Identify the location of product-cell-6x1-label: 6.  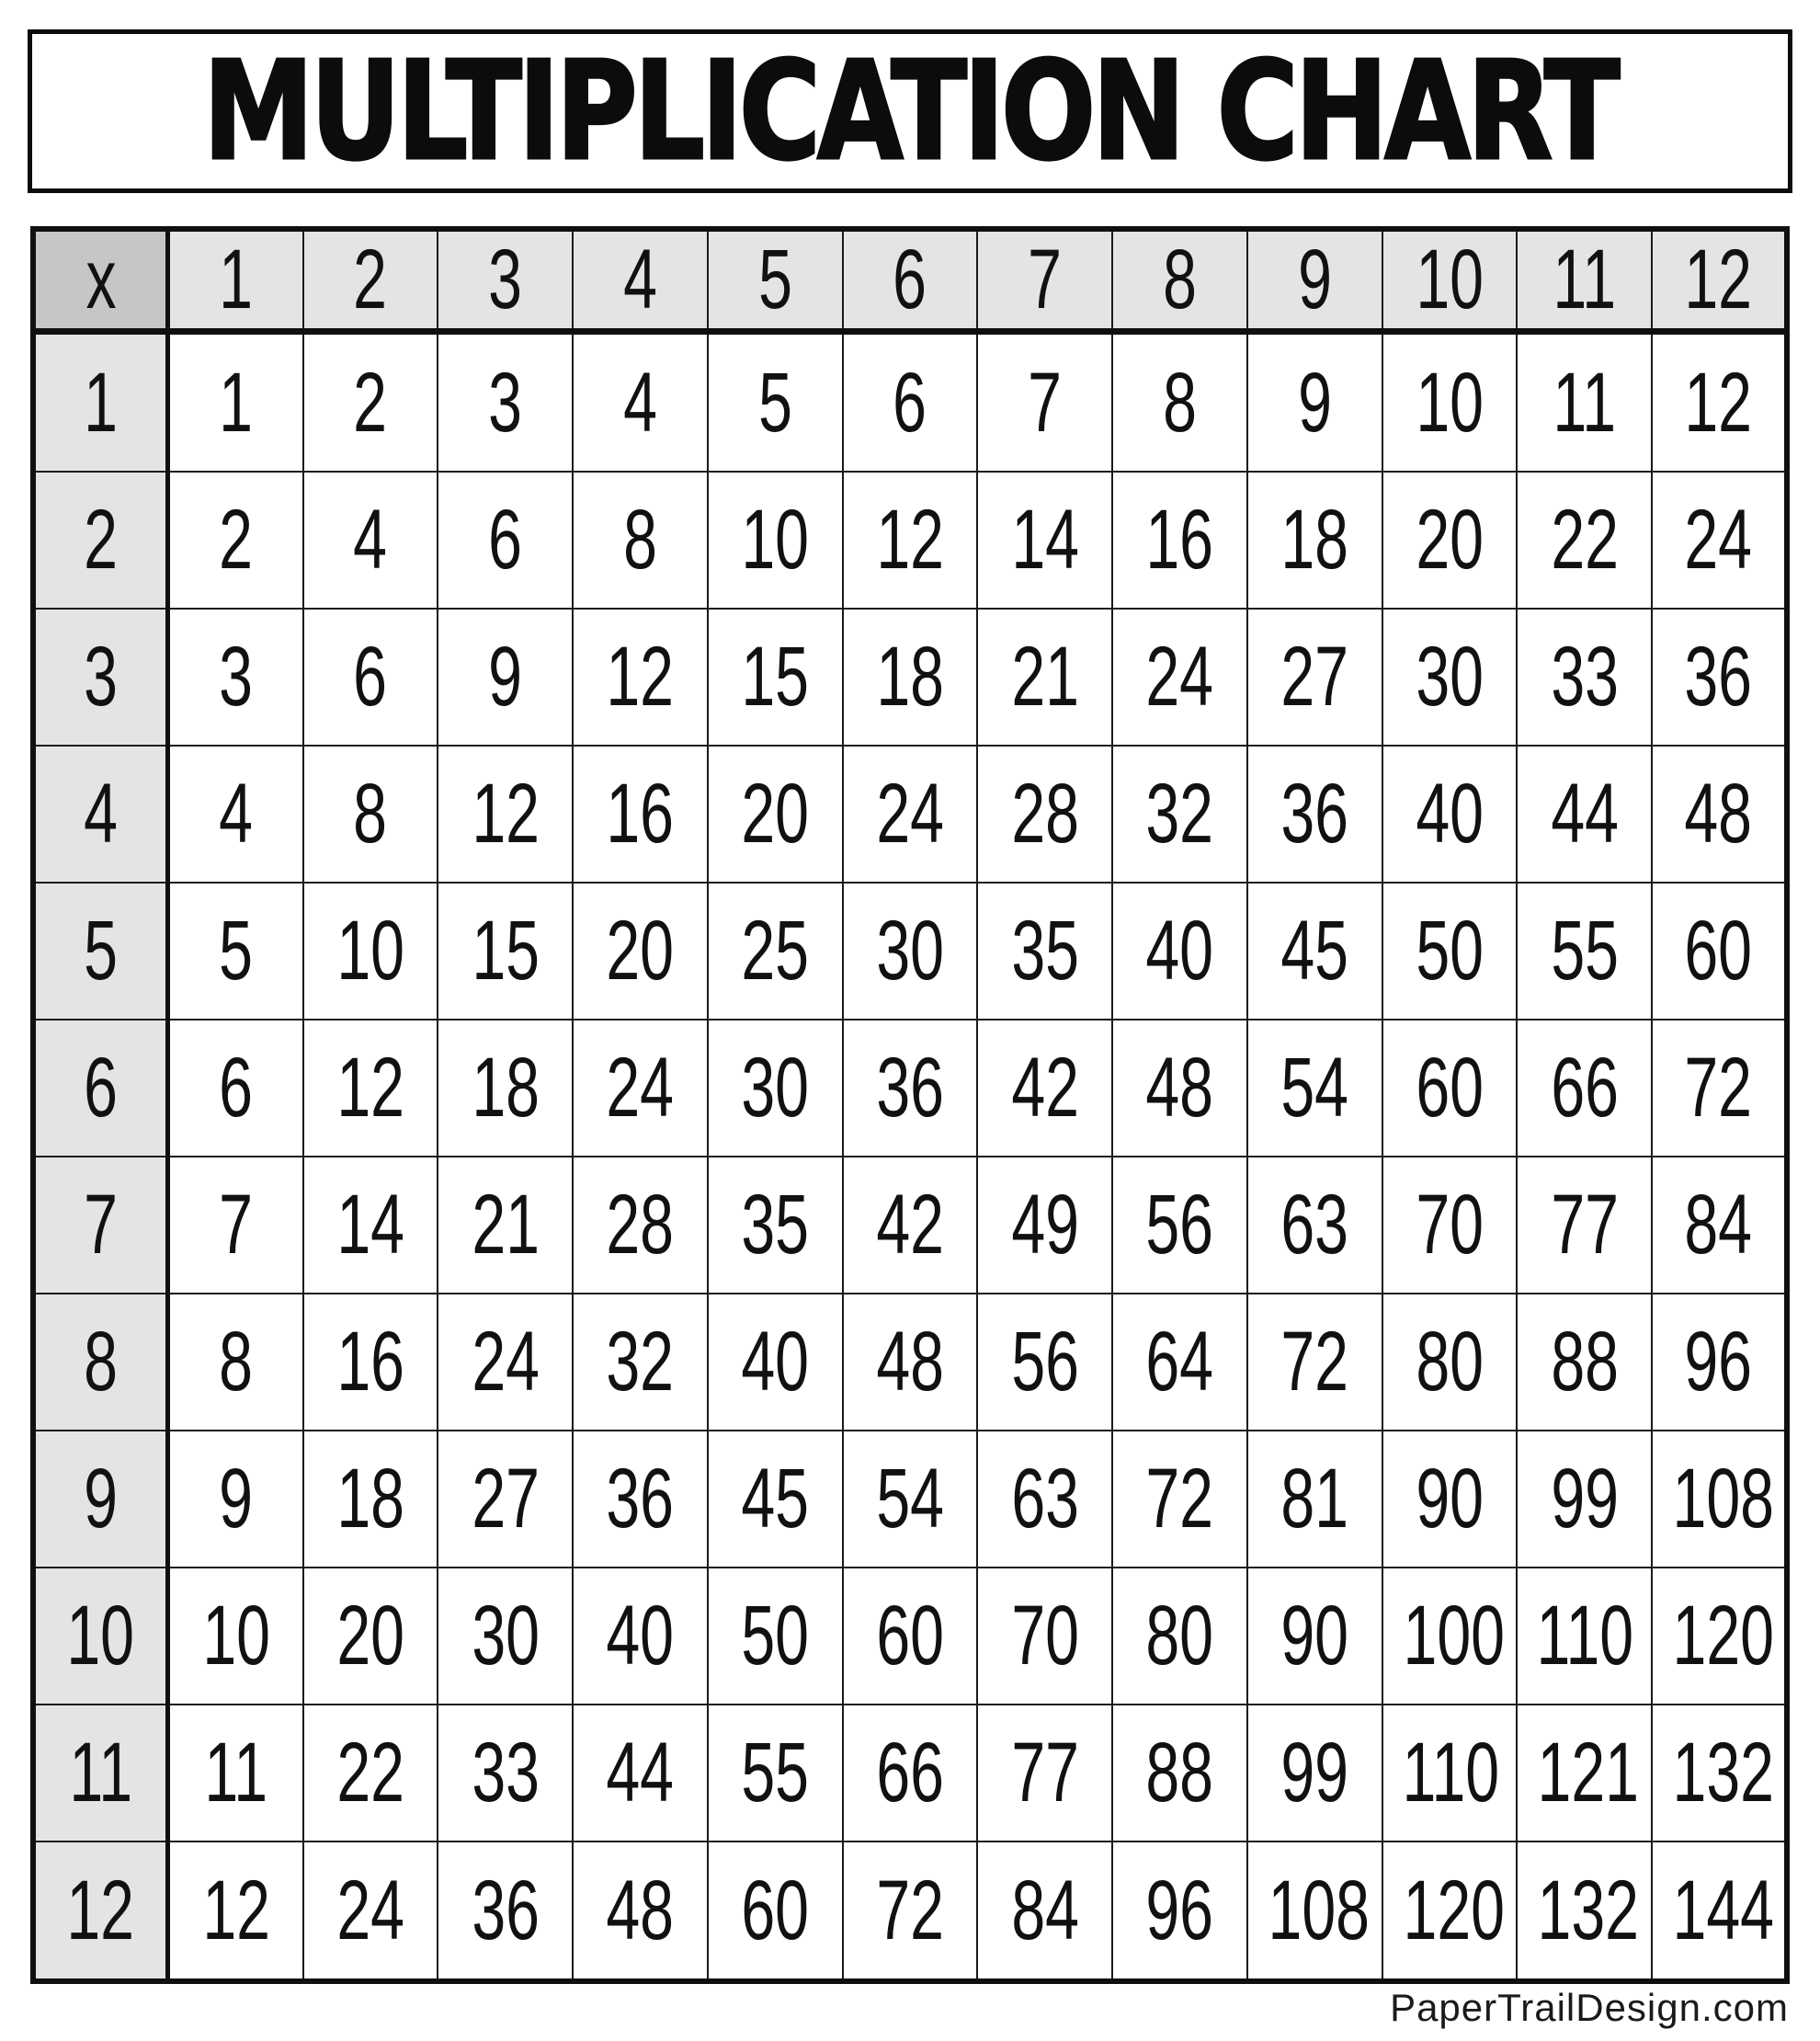
(236, 1088).